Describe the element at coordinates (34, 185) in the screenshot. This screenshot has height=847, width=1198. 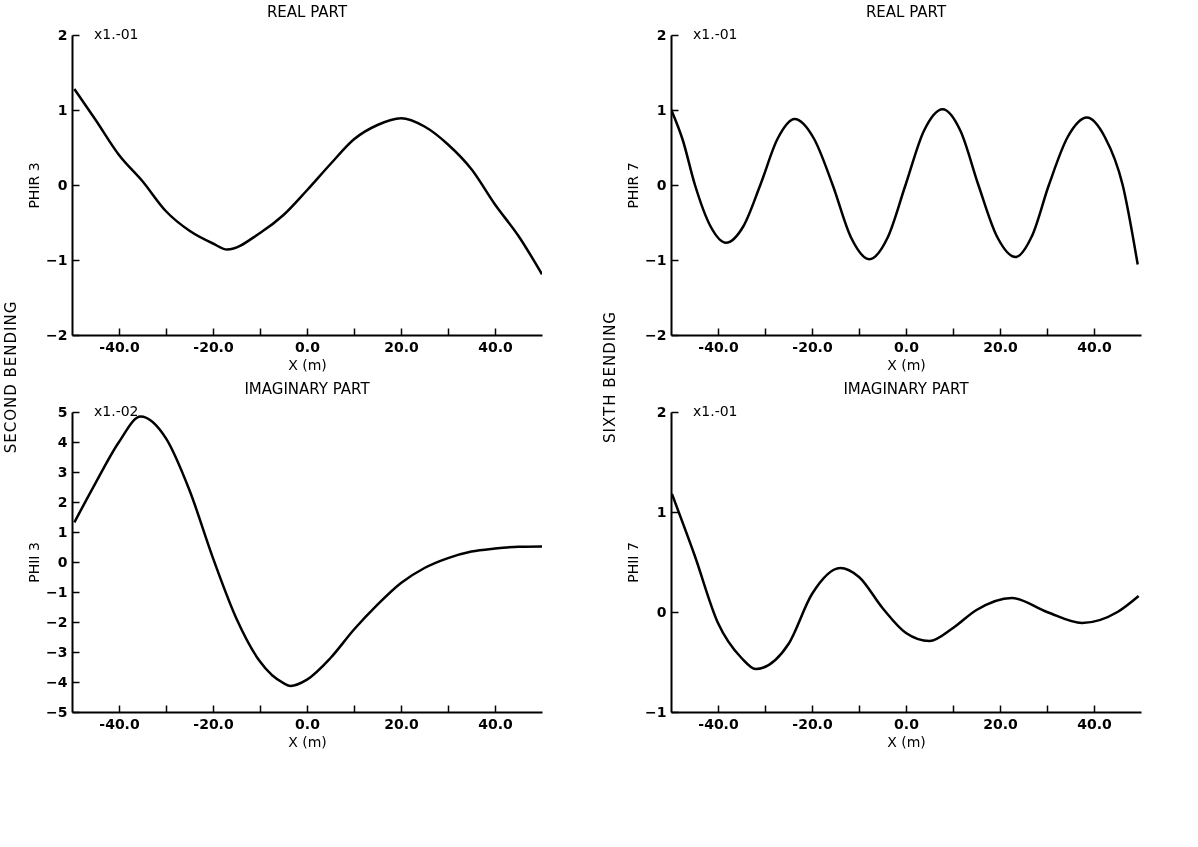
I see `y-axis-title: PHIR 3` at that location.